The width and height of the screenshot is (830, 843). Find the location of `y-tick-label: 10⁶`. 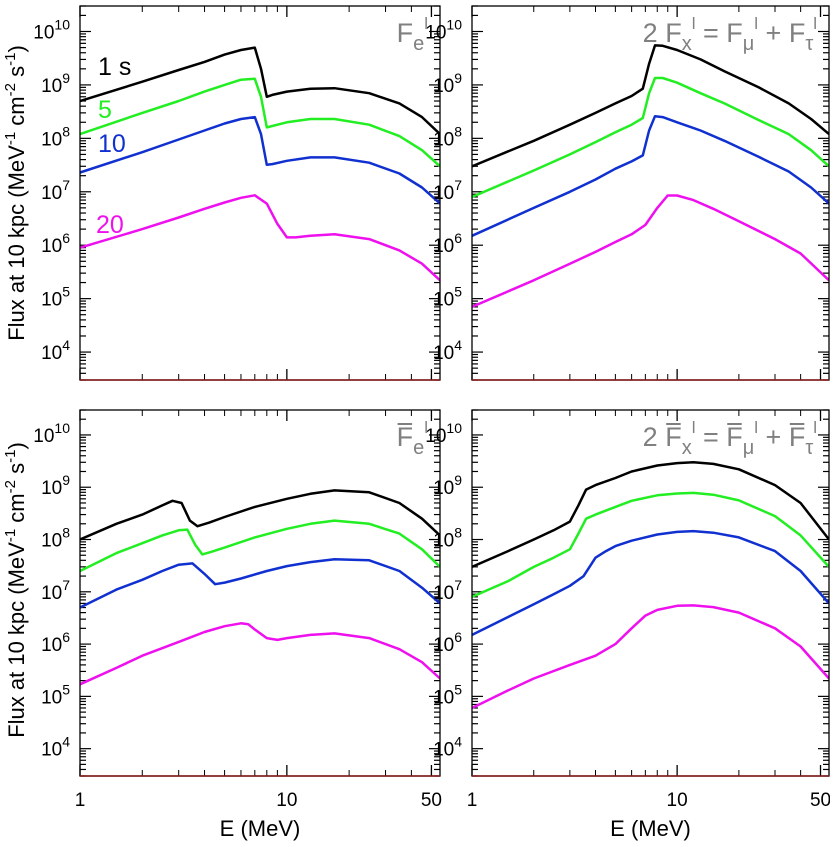

y-tick-label: 10⁶ is located at coordinates (447, 642).